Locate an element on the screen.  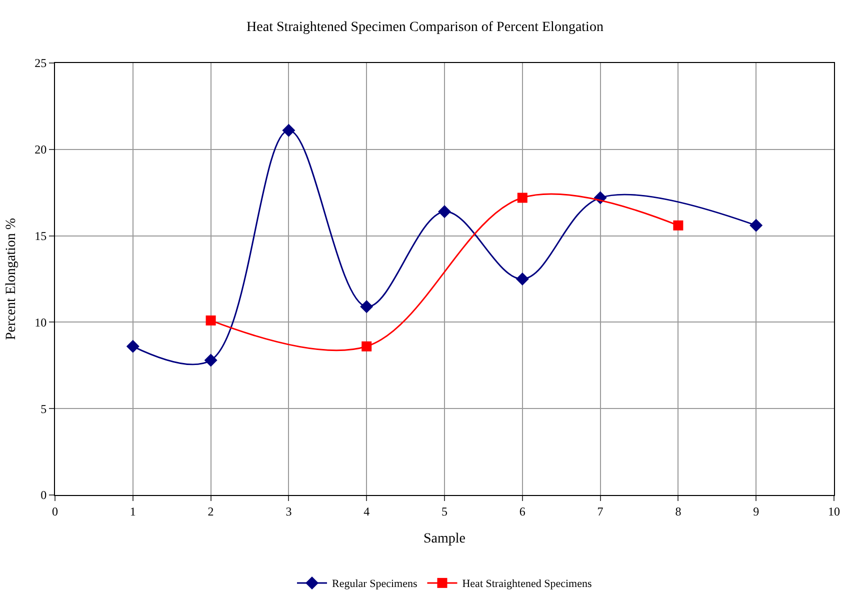
y-tick-label: 20 is located at coordinates (40, 149).